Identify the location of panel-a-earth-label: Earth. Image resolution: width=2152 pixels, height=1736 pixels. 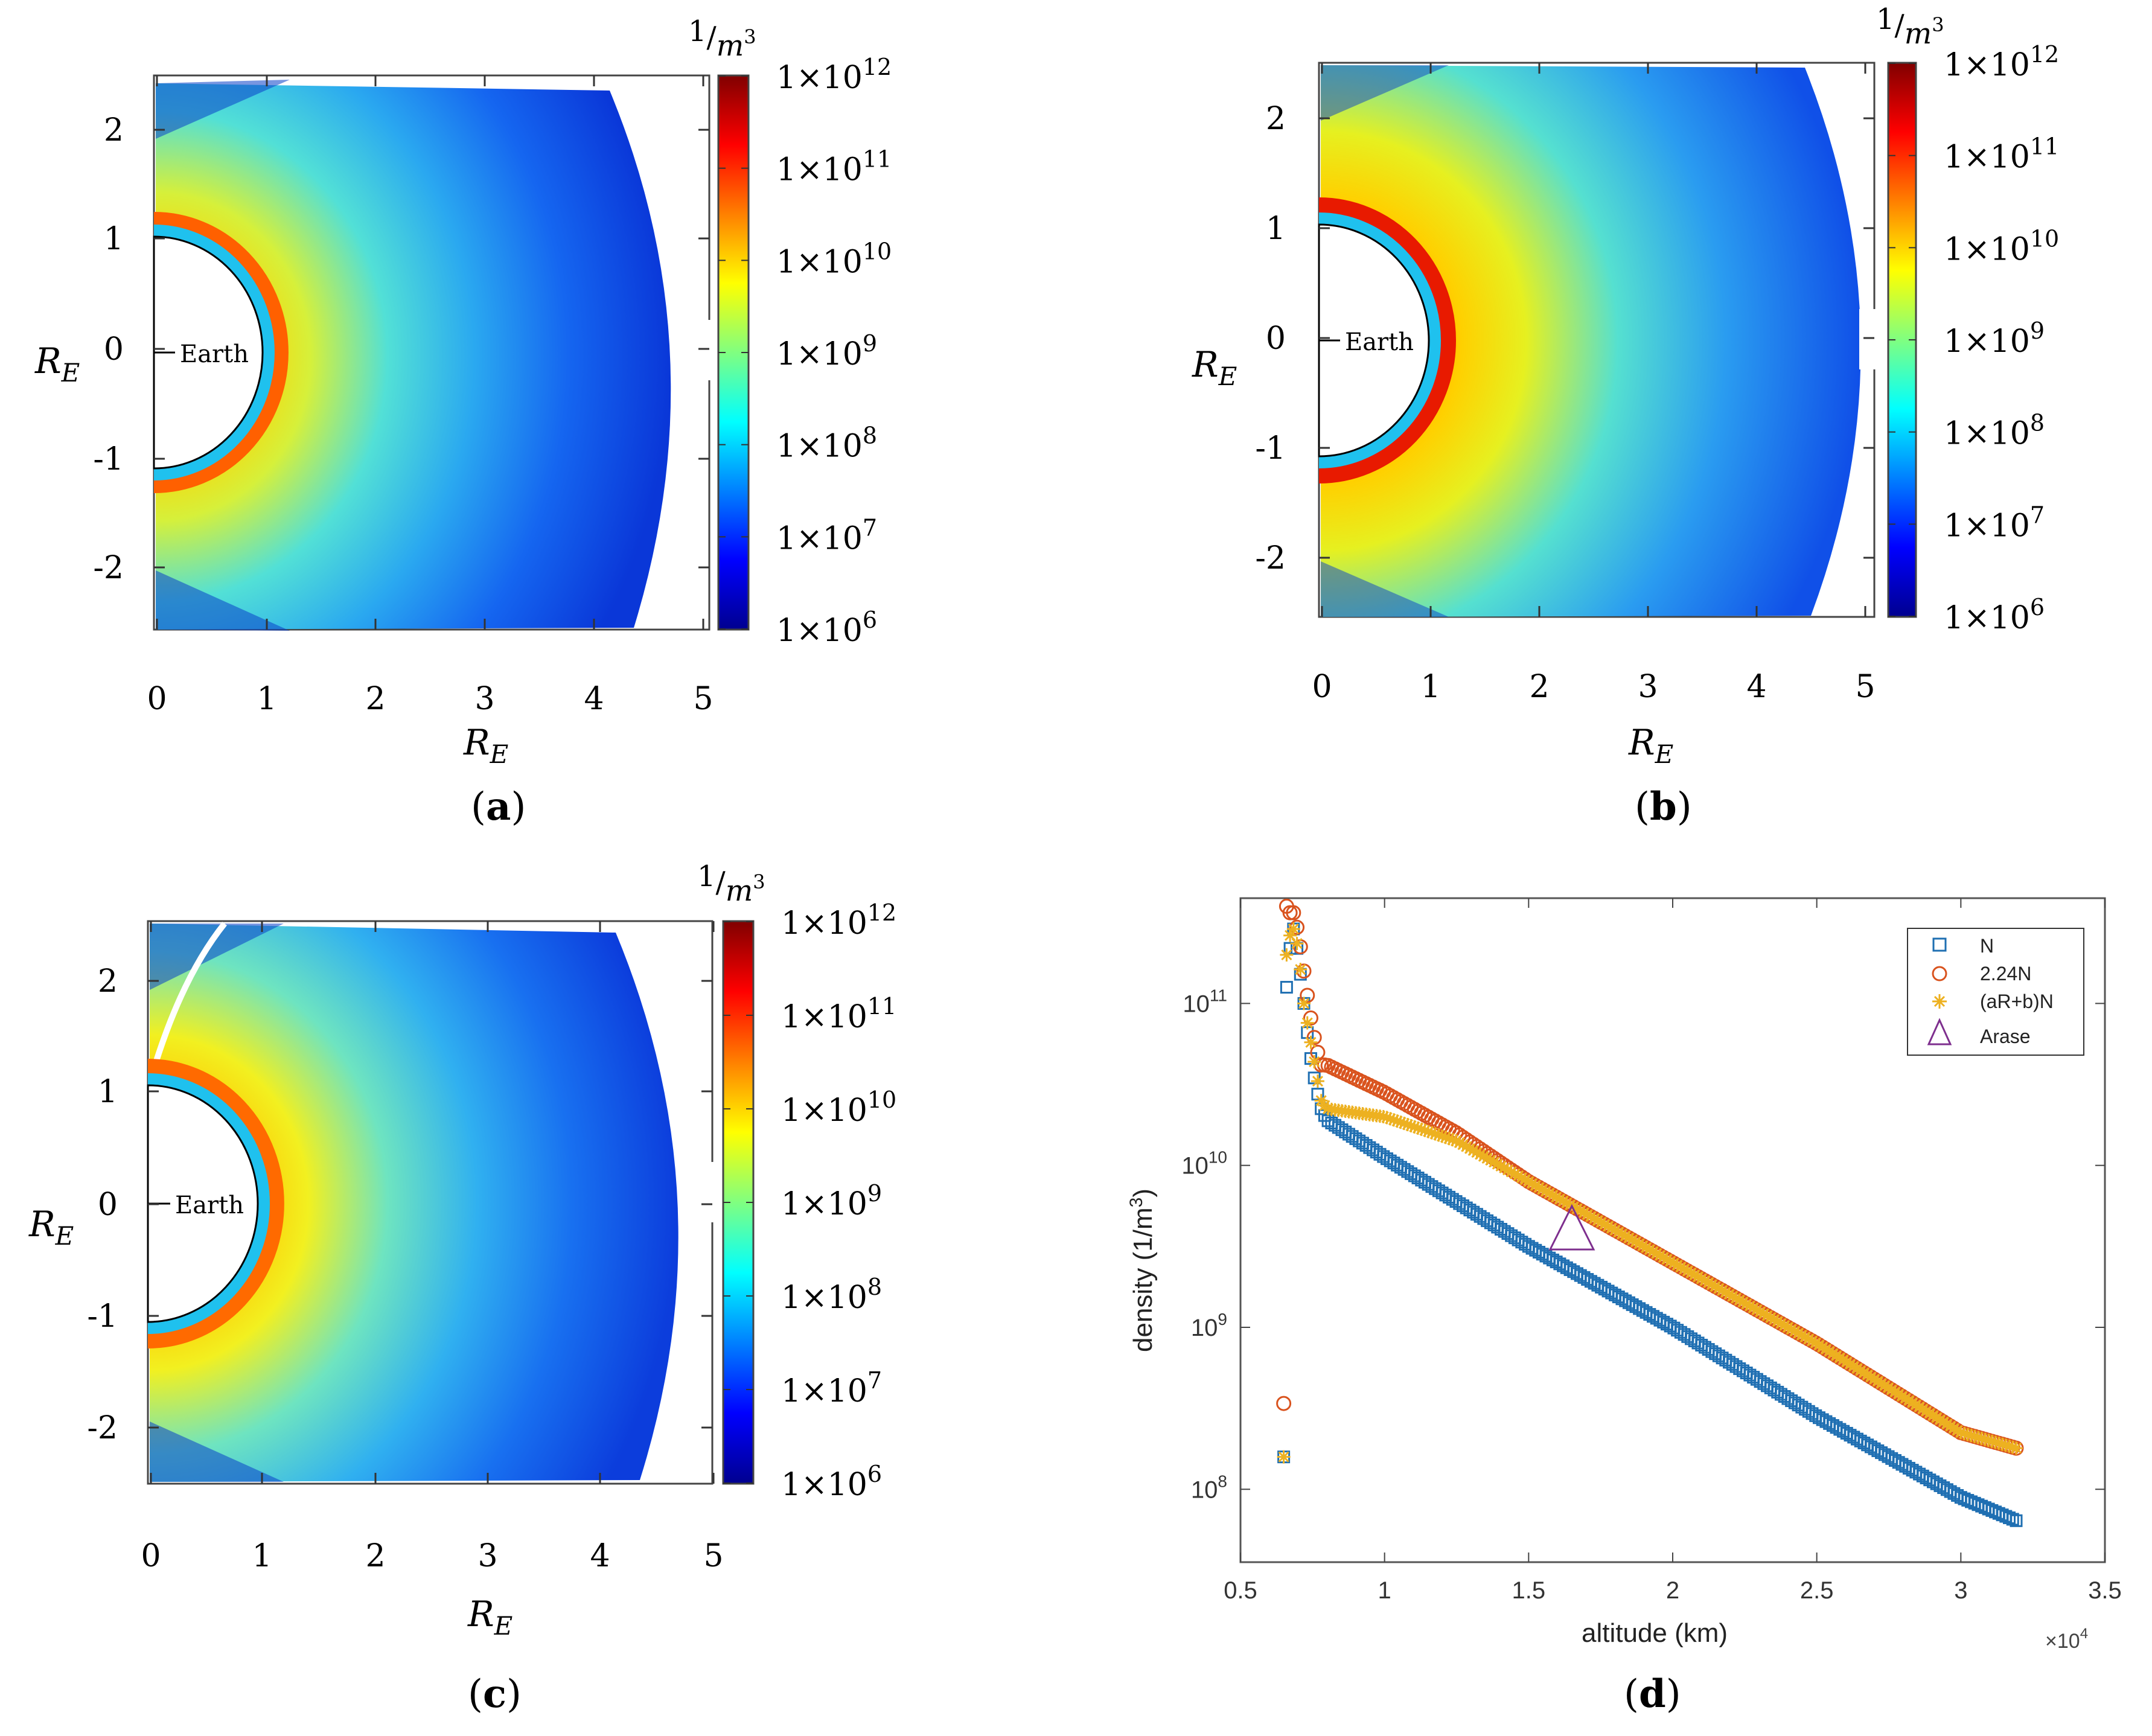
(215, 354).